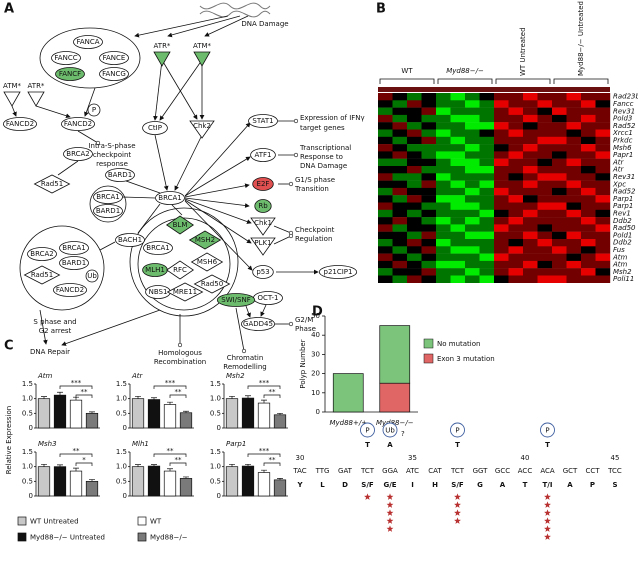 This screenshot has height=561, width=638. Describe the element at coordinates (140, 444) in the screenshot. I see `chart-title: Mlh1` at that location.